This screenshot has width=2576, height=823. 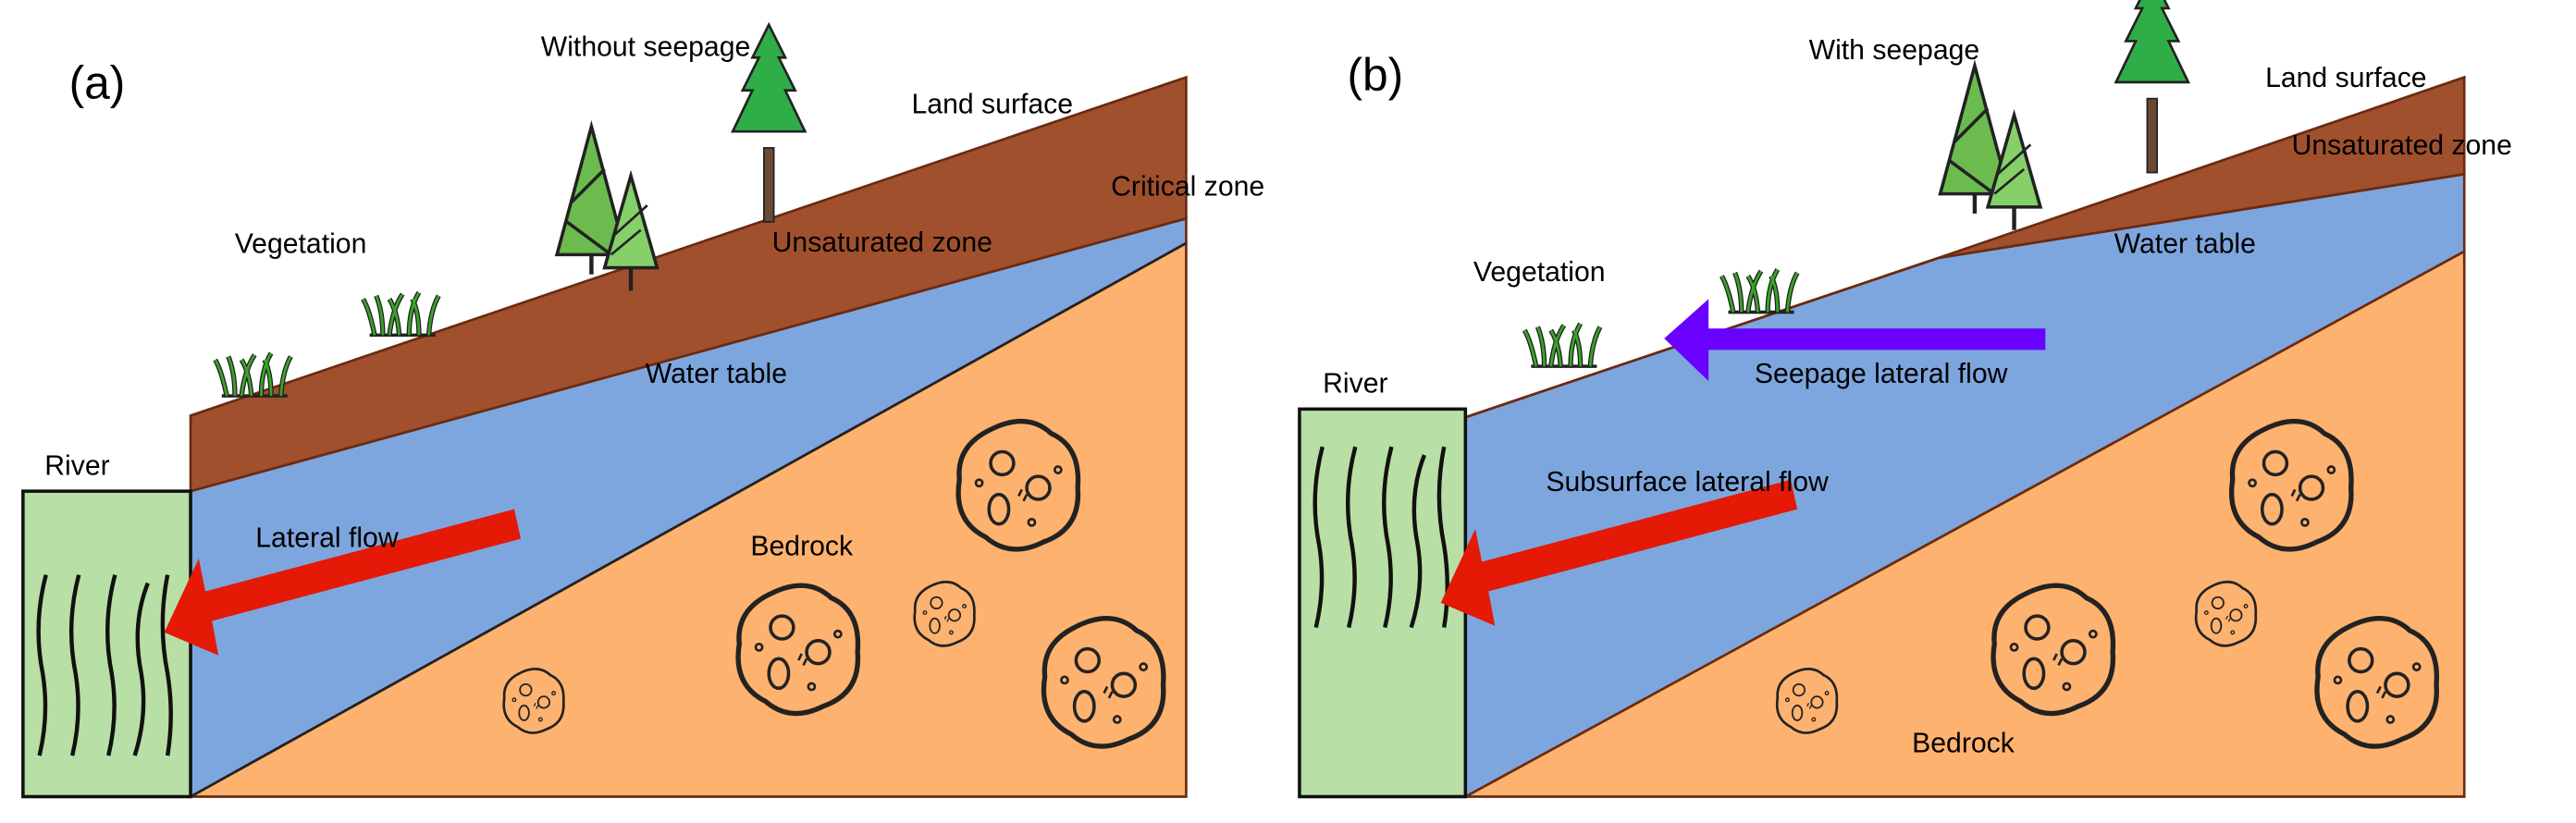 What do you see at coordinates (1619, 552) in the screenshot?
I see `subsurface-lateral-flow-arrow` at bounding box center [1619, 552].